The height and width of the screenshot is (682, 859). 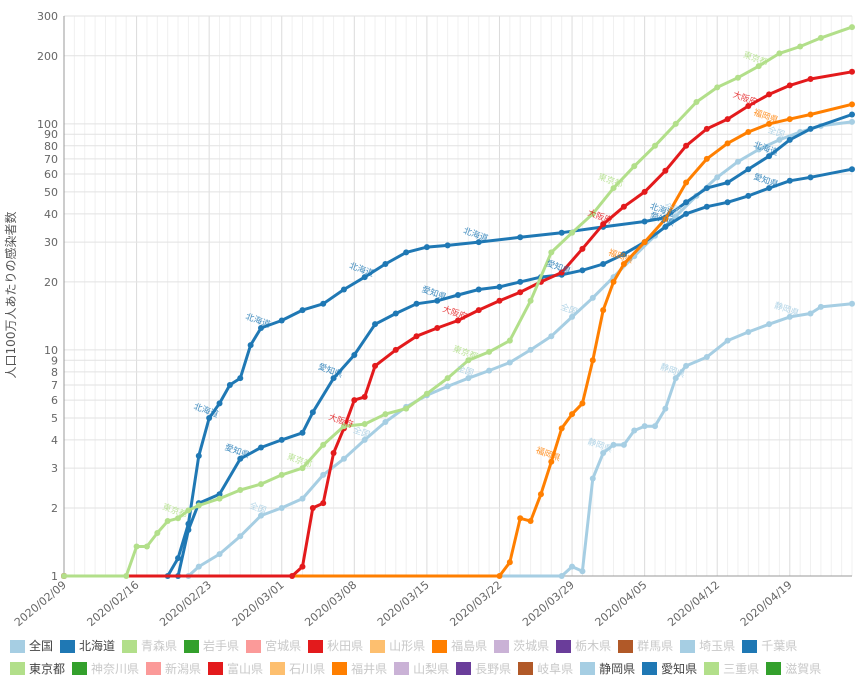 What do you see at coordinates (483, 669) in the screenshot?
I see `legend-item: 長野県` at bounding box center [483, 669].